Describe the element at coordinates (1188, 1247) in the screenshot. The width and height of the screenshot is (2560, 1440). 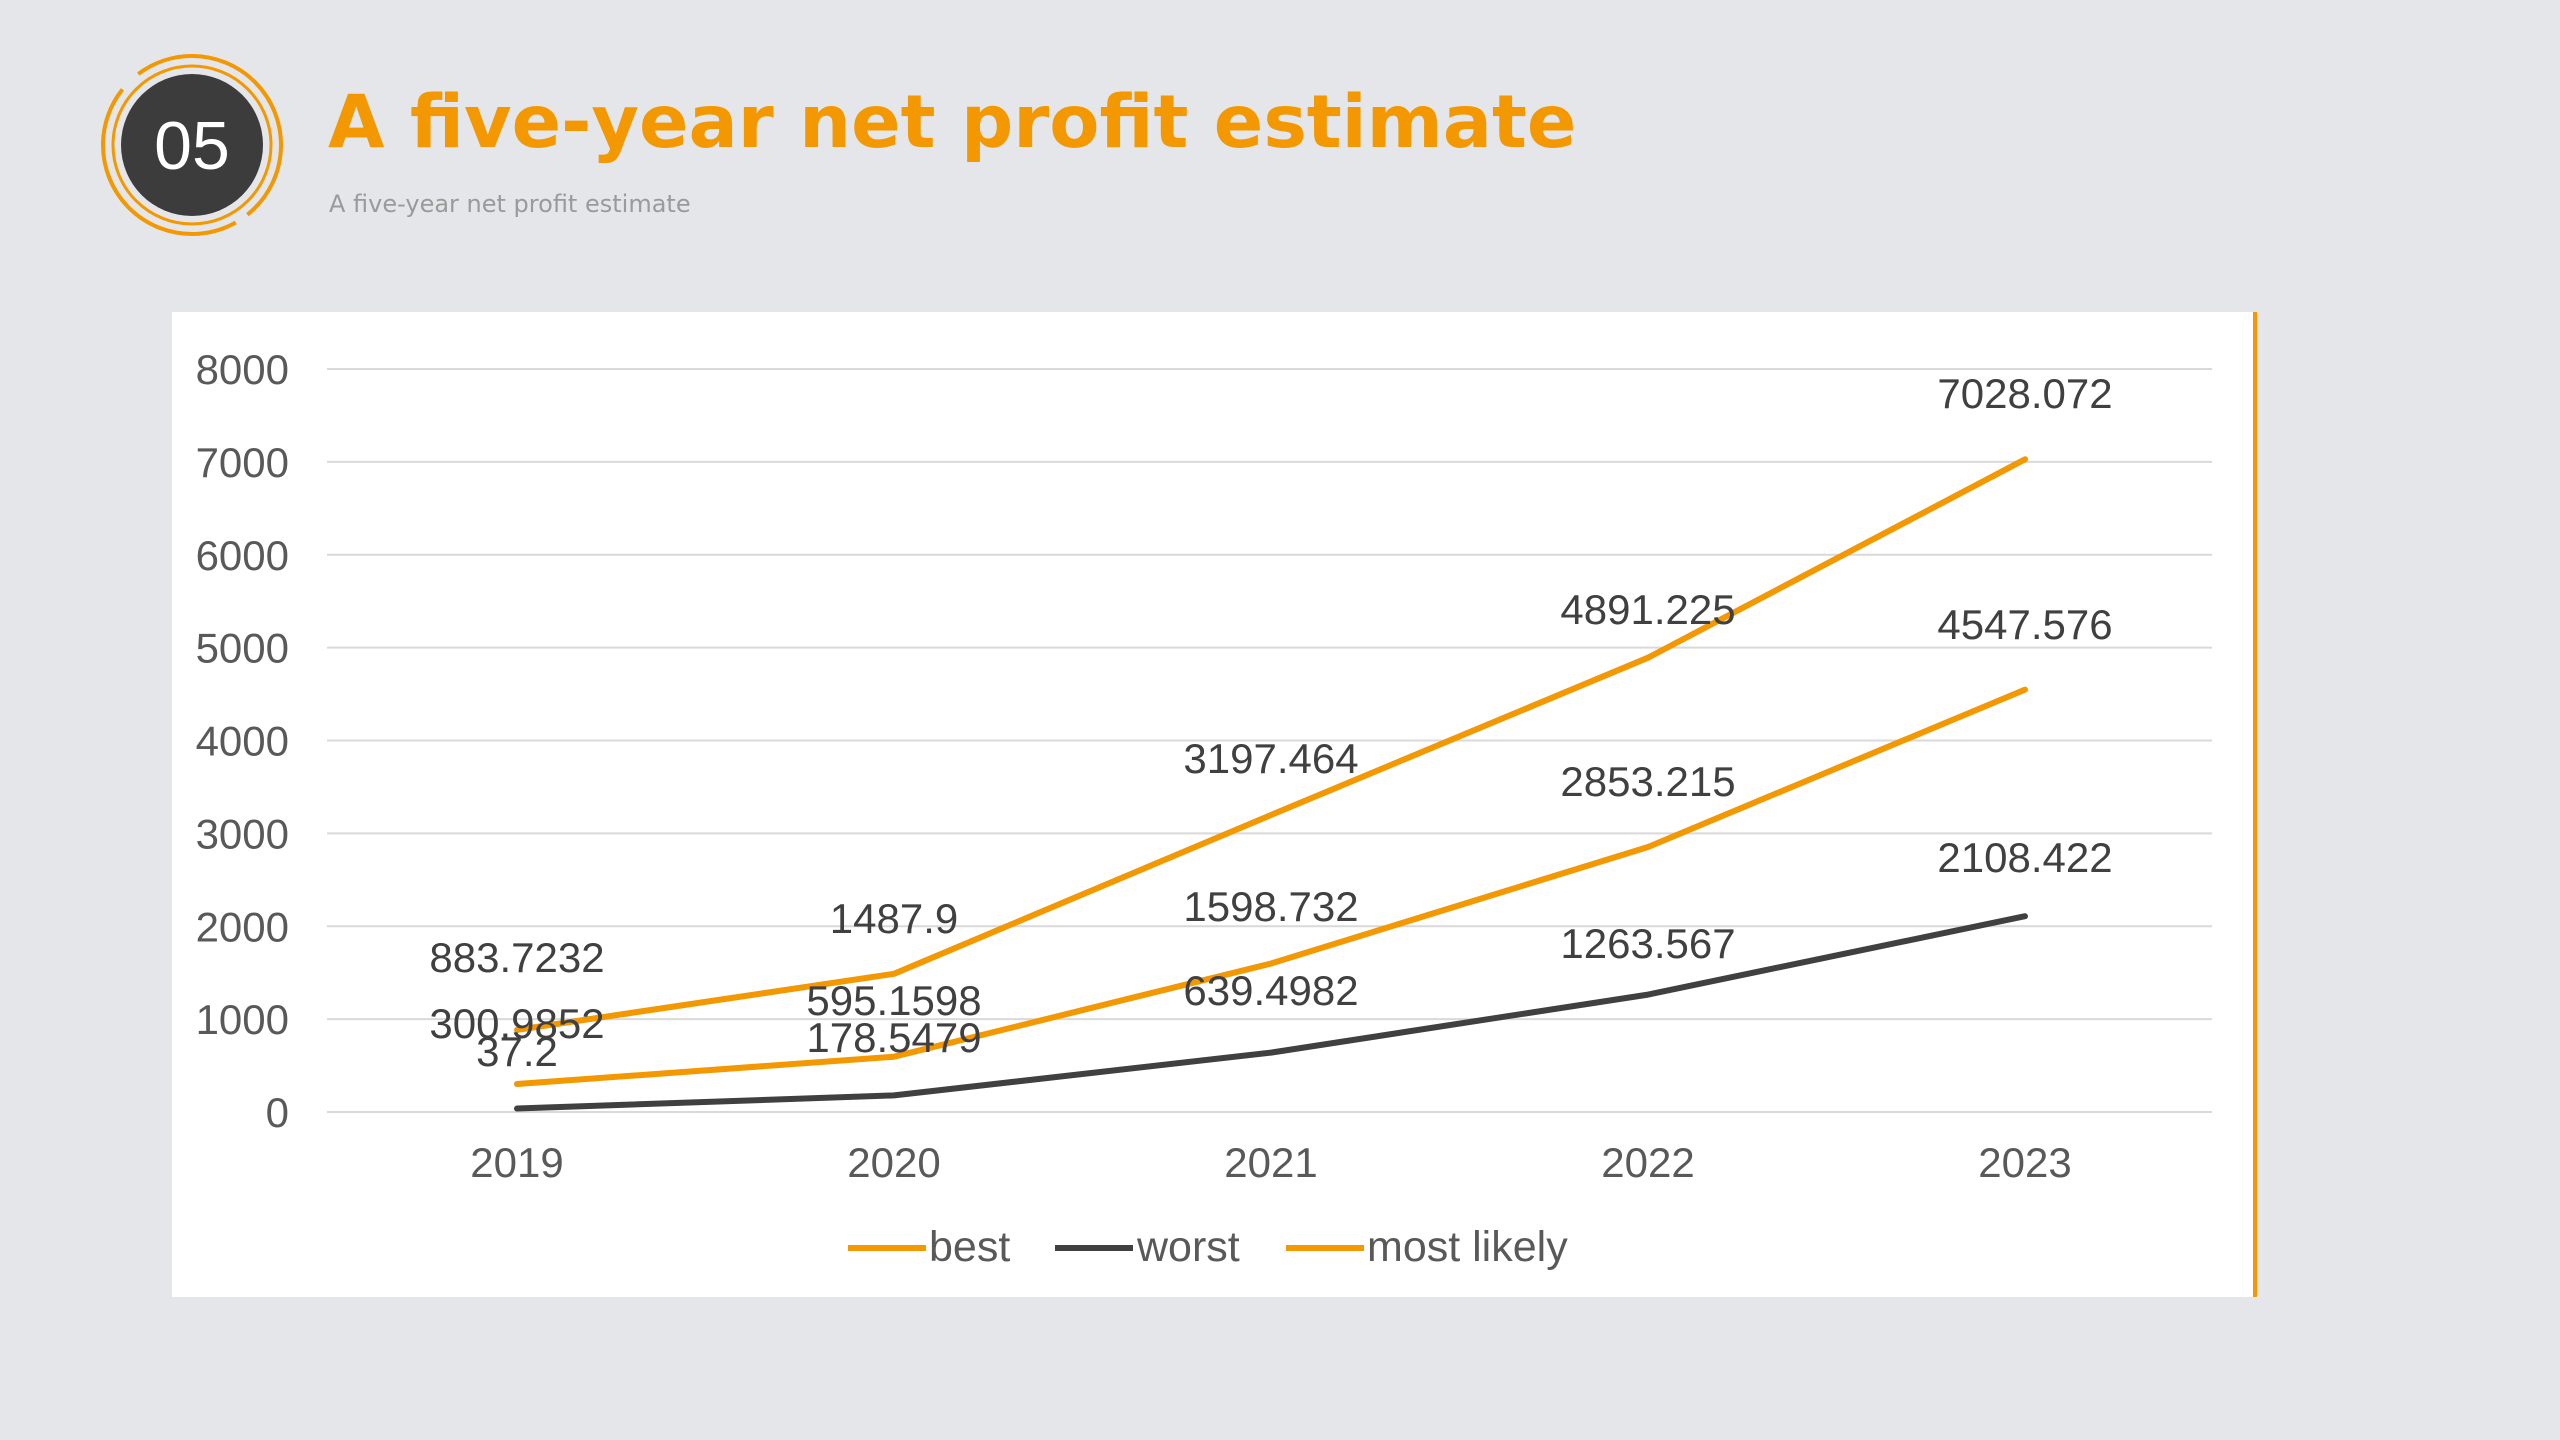
I see `legend-label: worst` at that location.